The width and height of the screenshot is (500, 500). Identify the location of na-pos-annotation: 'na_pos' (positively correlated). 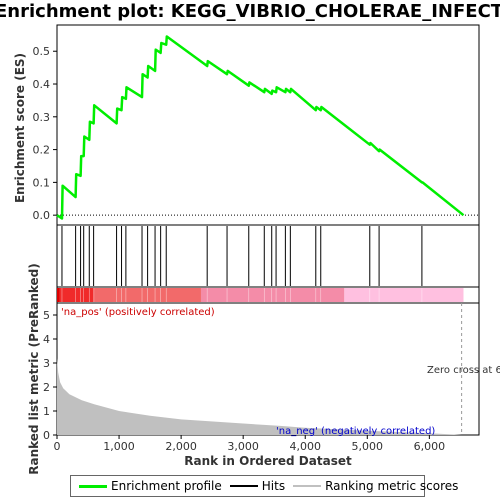
(138, 312).